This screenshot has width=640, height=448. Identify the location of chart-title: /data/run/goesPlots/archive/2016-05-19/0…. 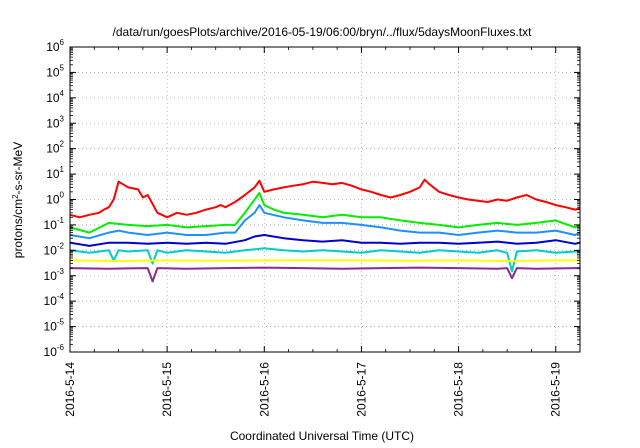
(323, 32).